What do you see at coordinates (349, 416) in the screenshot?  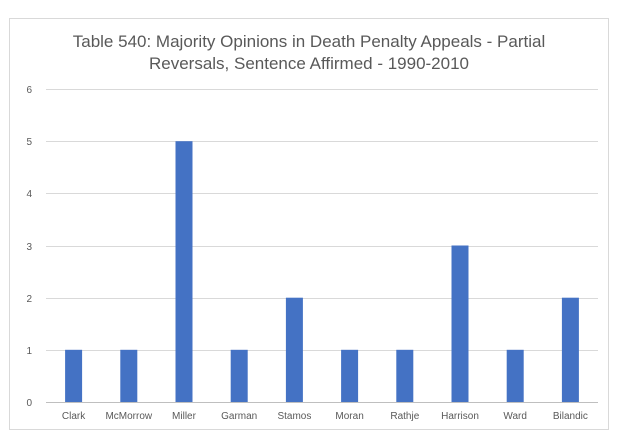 I see `x-tick-label: Moran` at bounding box center [349, 416].